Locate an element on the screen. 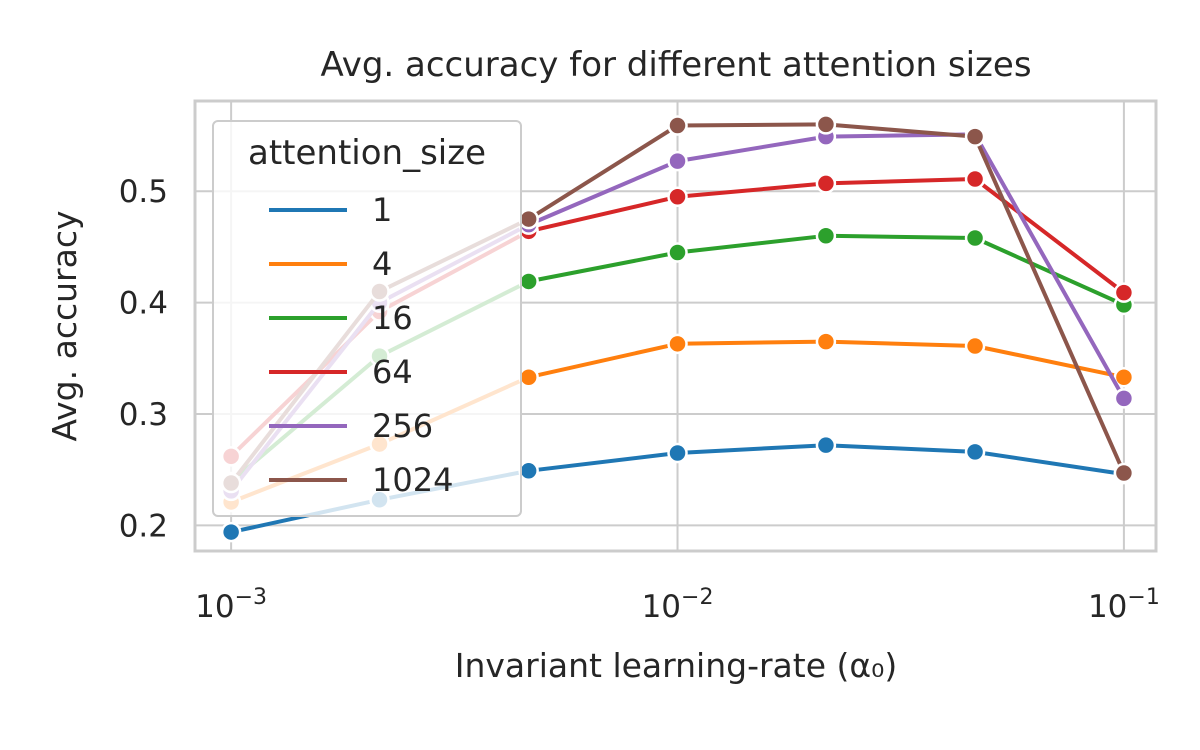  x-tick-exponent: −3 is located at coordinates (251, 597).